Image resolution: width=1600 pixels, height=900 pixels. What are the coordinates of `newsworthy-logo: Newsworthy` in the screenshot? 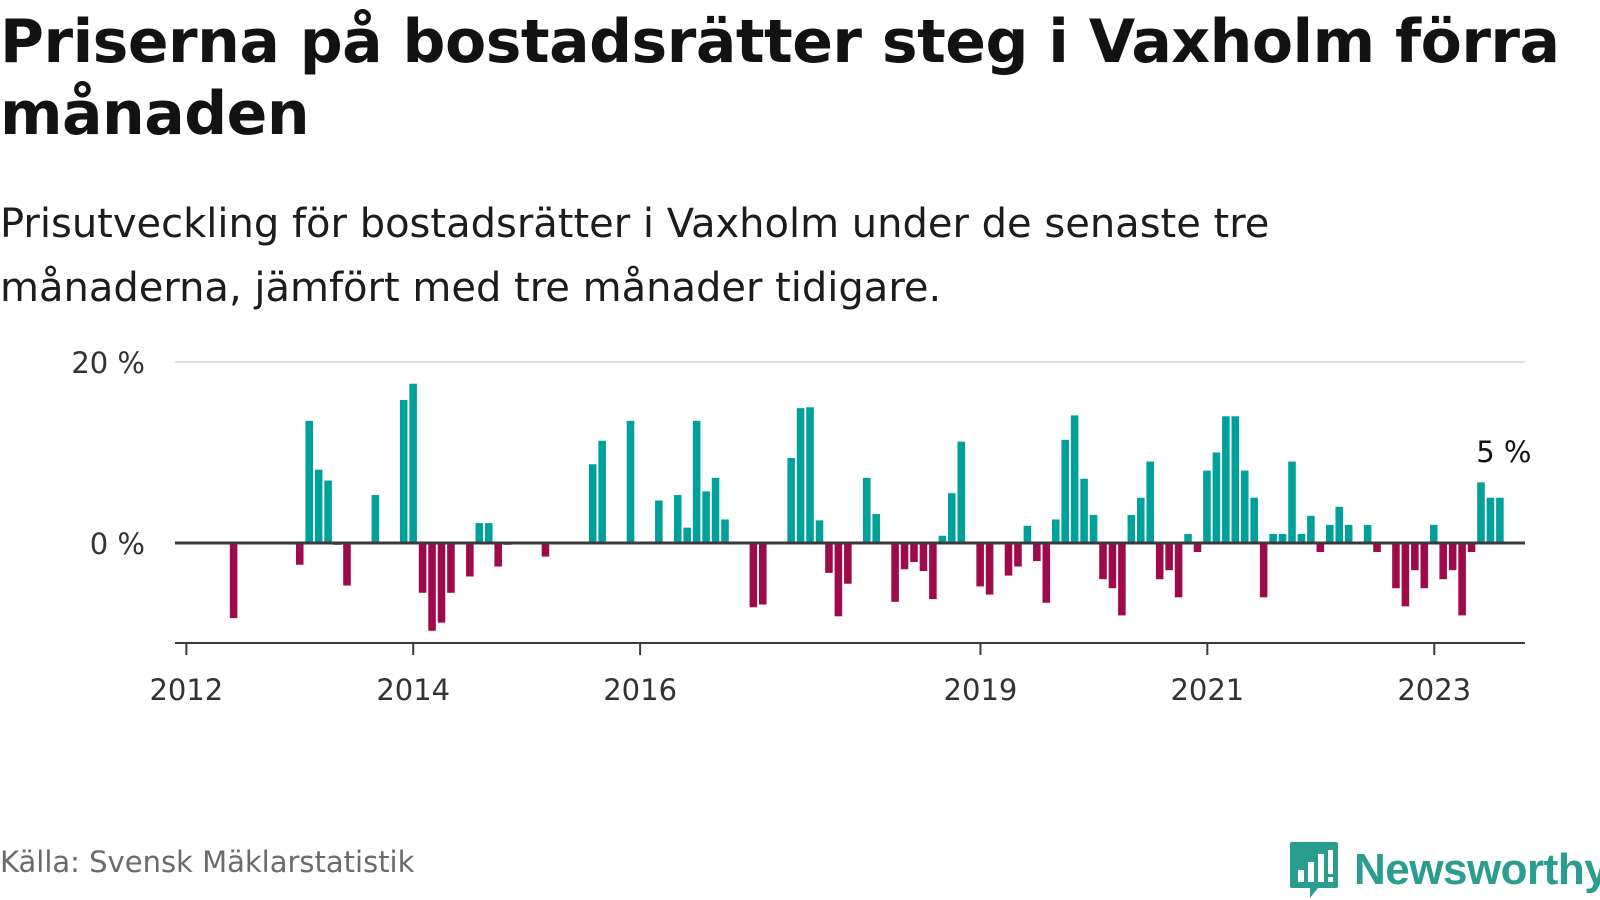 It's located at (1444, 870).